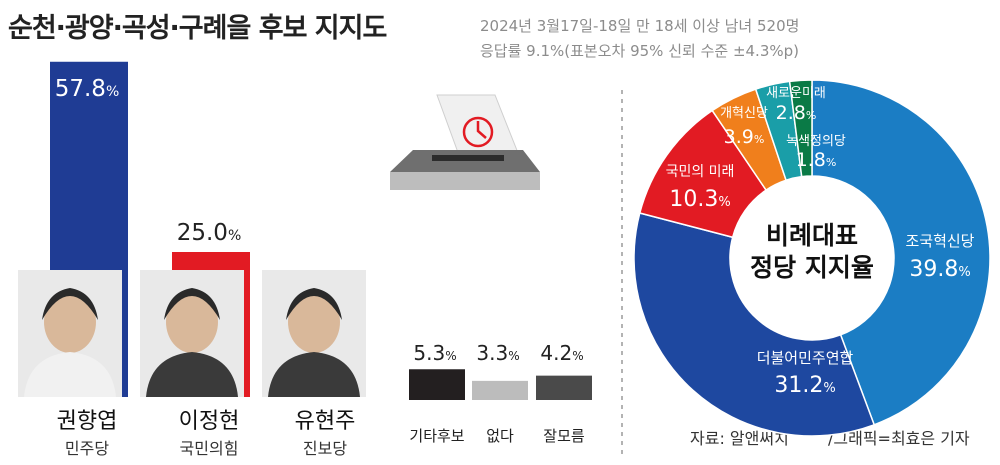 This screenshot has width=1000, height=465. What do you see at coordinates (325, 448) in the screenshot?
I see `candidate-party: 진보당` at bounding box center [325, 448].